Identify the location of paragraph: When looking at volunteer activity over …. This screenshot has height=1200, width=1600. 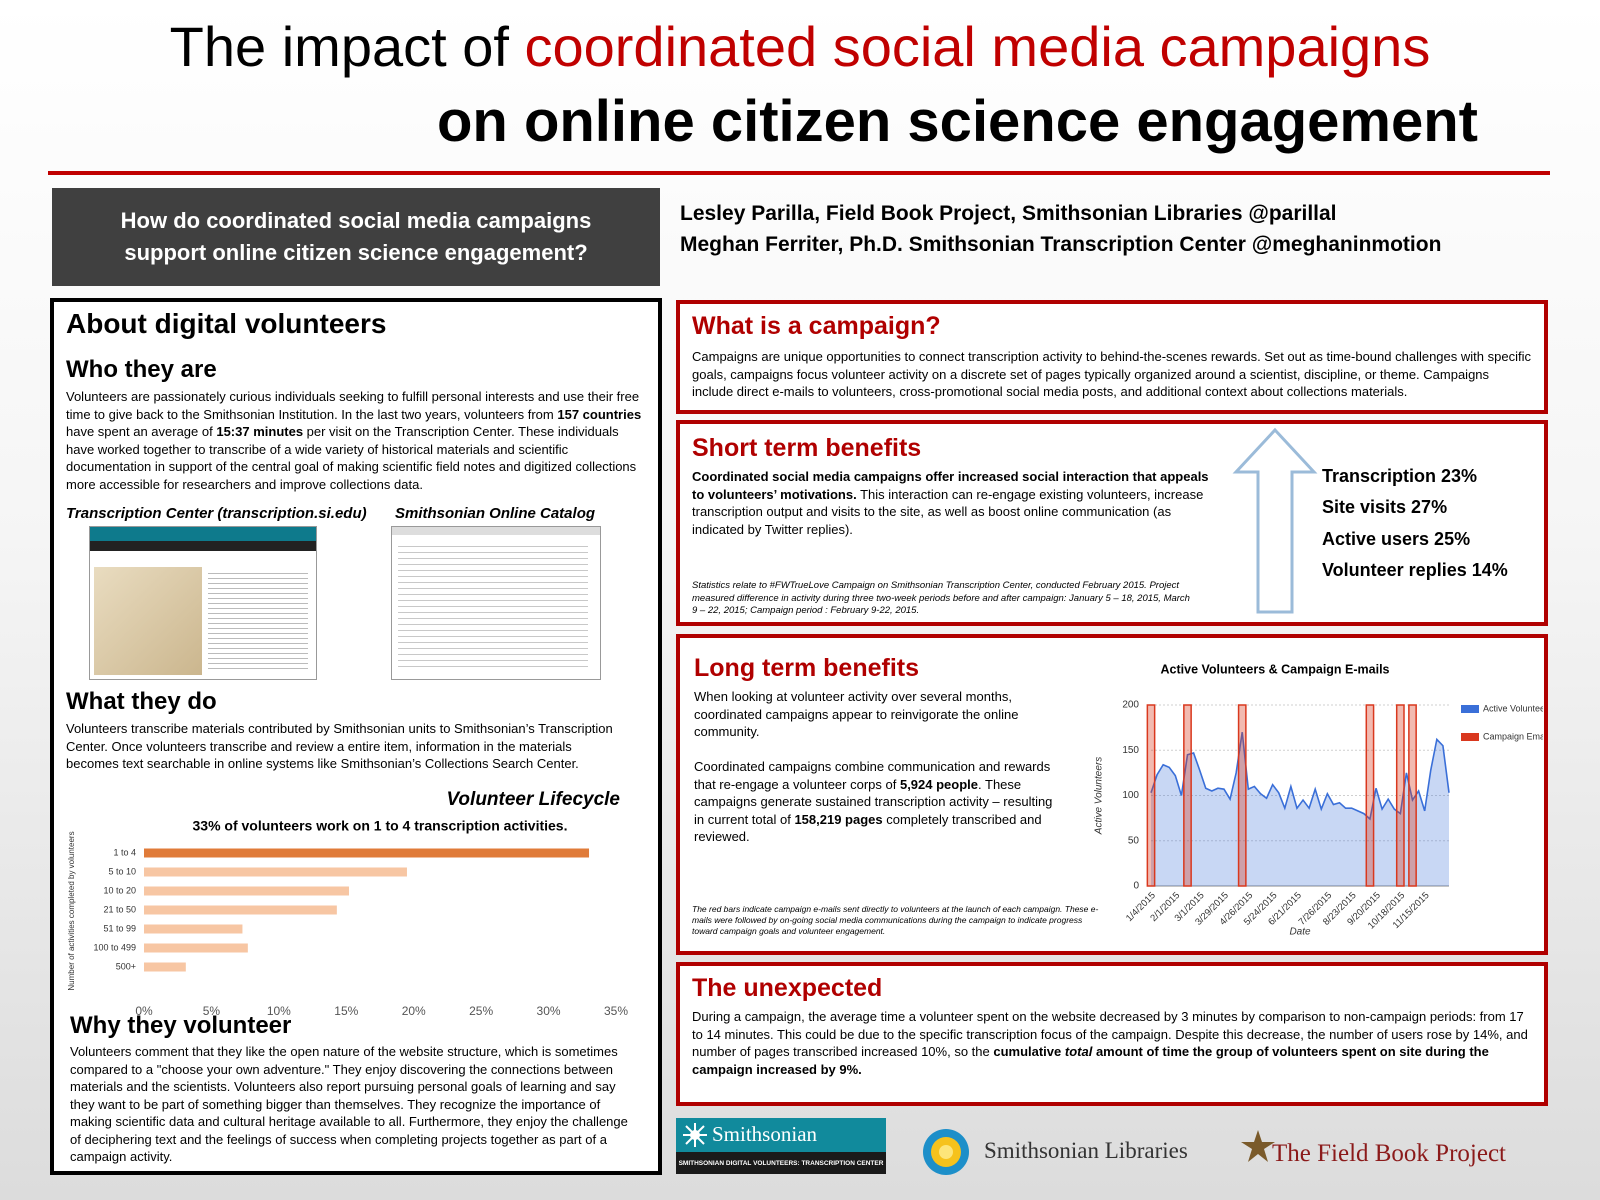
(879, 714).